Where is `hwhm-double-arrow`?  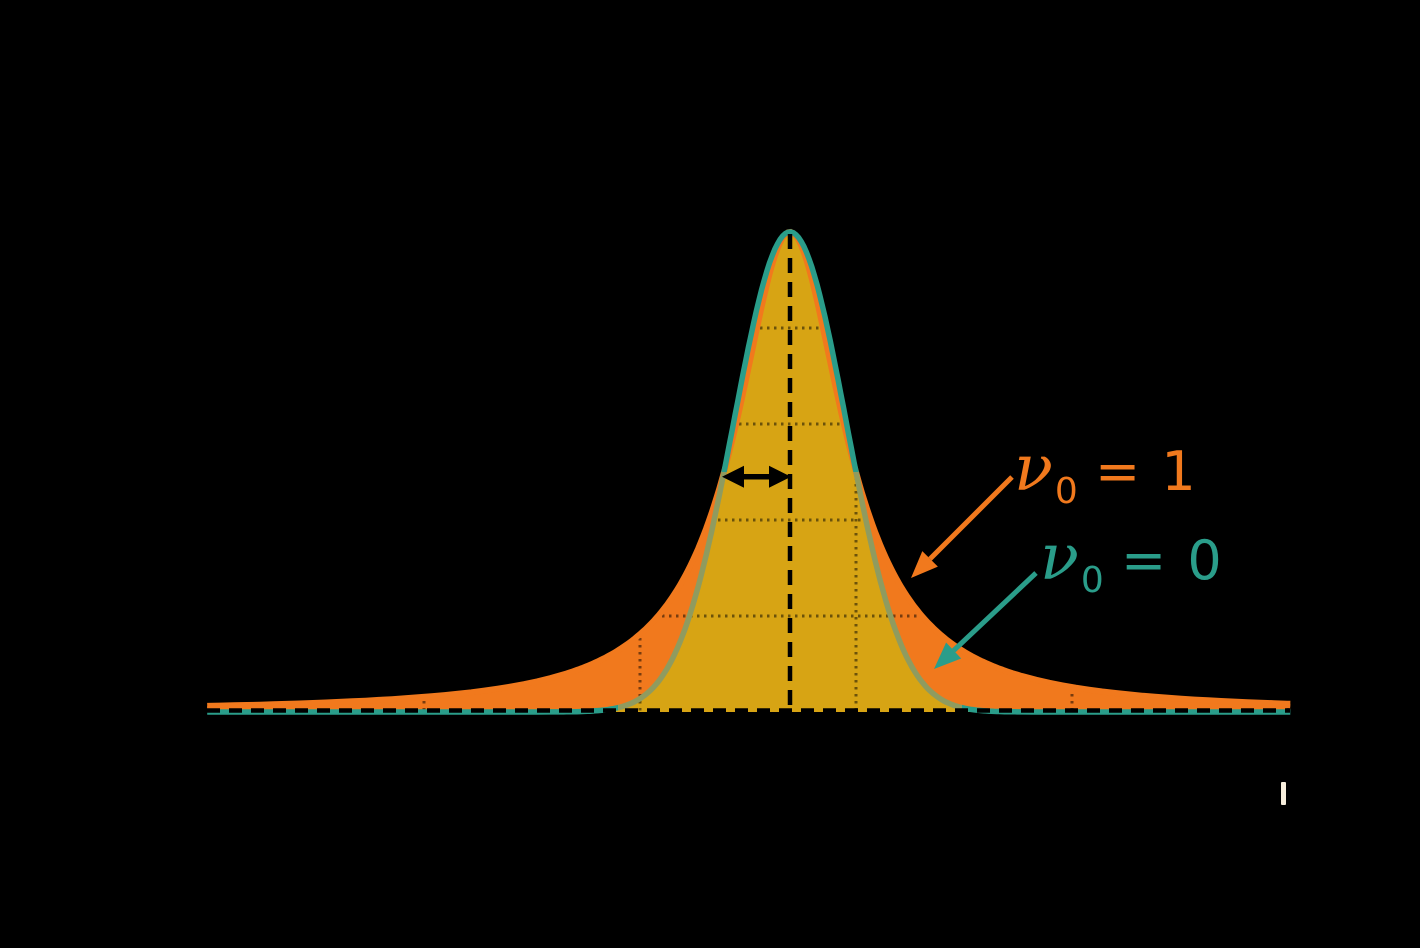 hwhm-double-arrow is located at coordinates (756, 476).